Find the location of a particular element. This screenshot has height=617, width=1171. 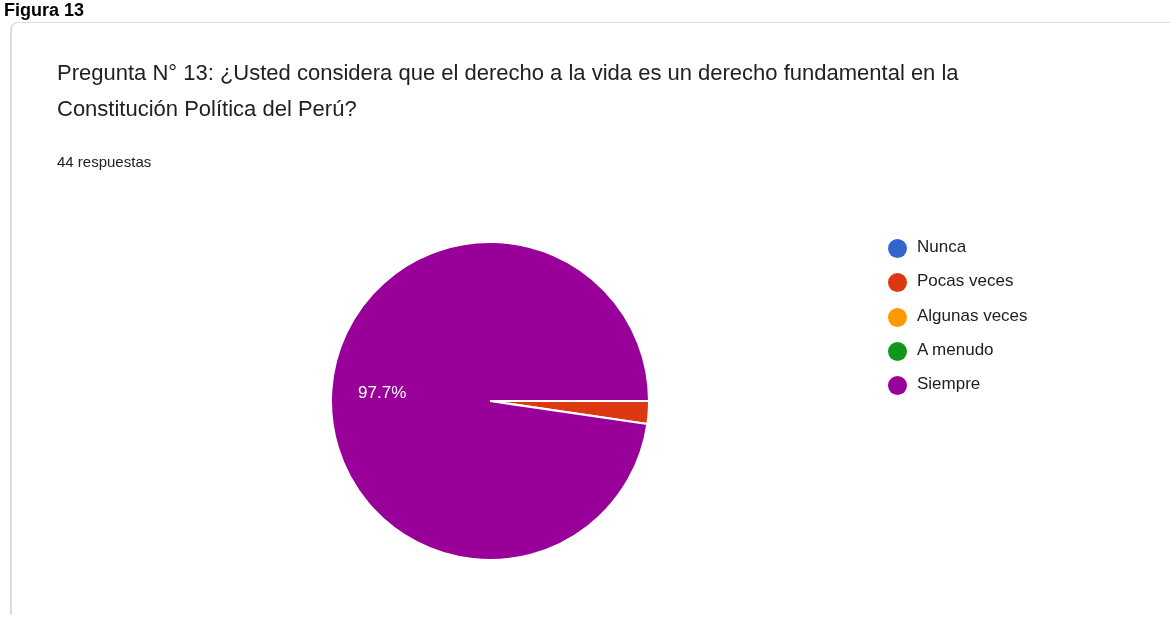

legend-label: A menudo is located at coordinates (955, 349).